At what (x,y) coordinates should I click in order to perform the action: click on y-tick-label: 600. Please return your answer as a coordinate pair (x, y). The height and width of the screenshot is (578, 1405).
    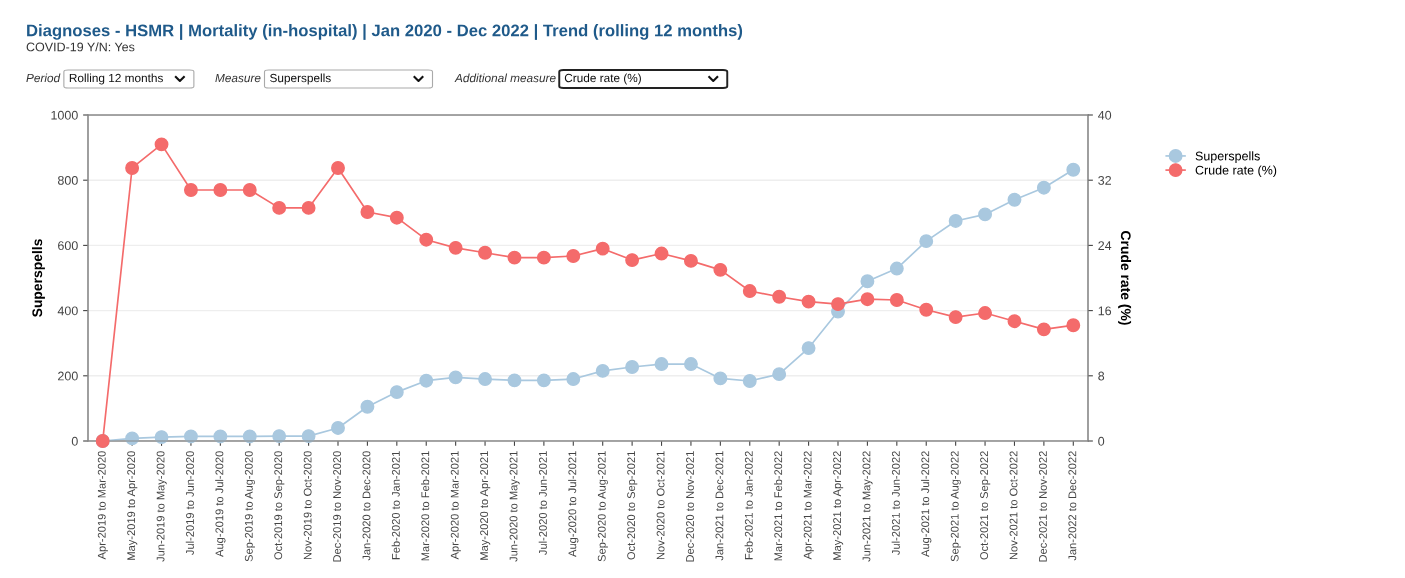
    Looking at the image, I should click on (68, 246).